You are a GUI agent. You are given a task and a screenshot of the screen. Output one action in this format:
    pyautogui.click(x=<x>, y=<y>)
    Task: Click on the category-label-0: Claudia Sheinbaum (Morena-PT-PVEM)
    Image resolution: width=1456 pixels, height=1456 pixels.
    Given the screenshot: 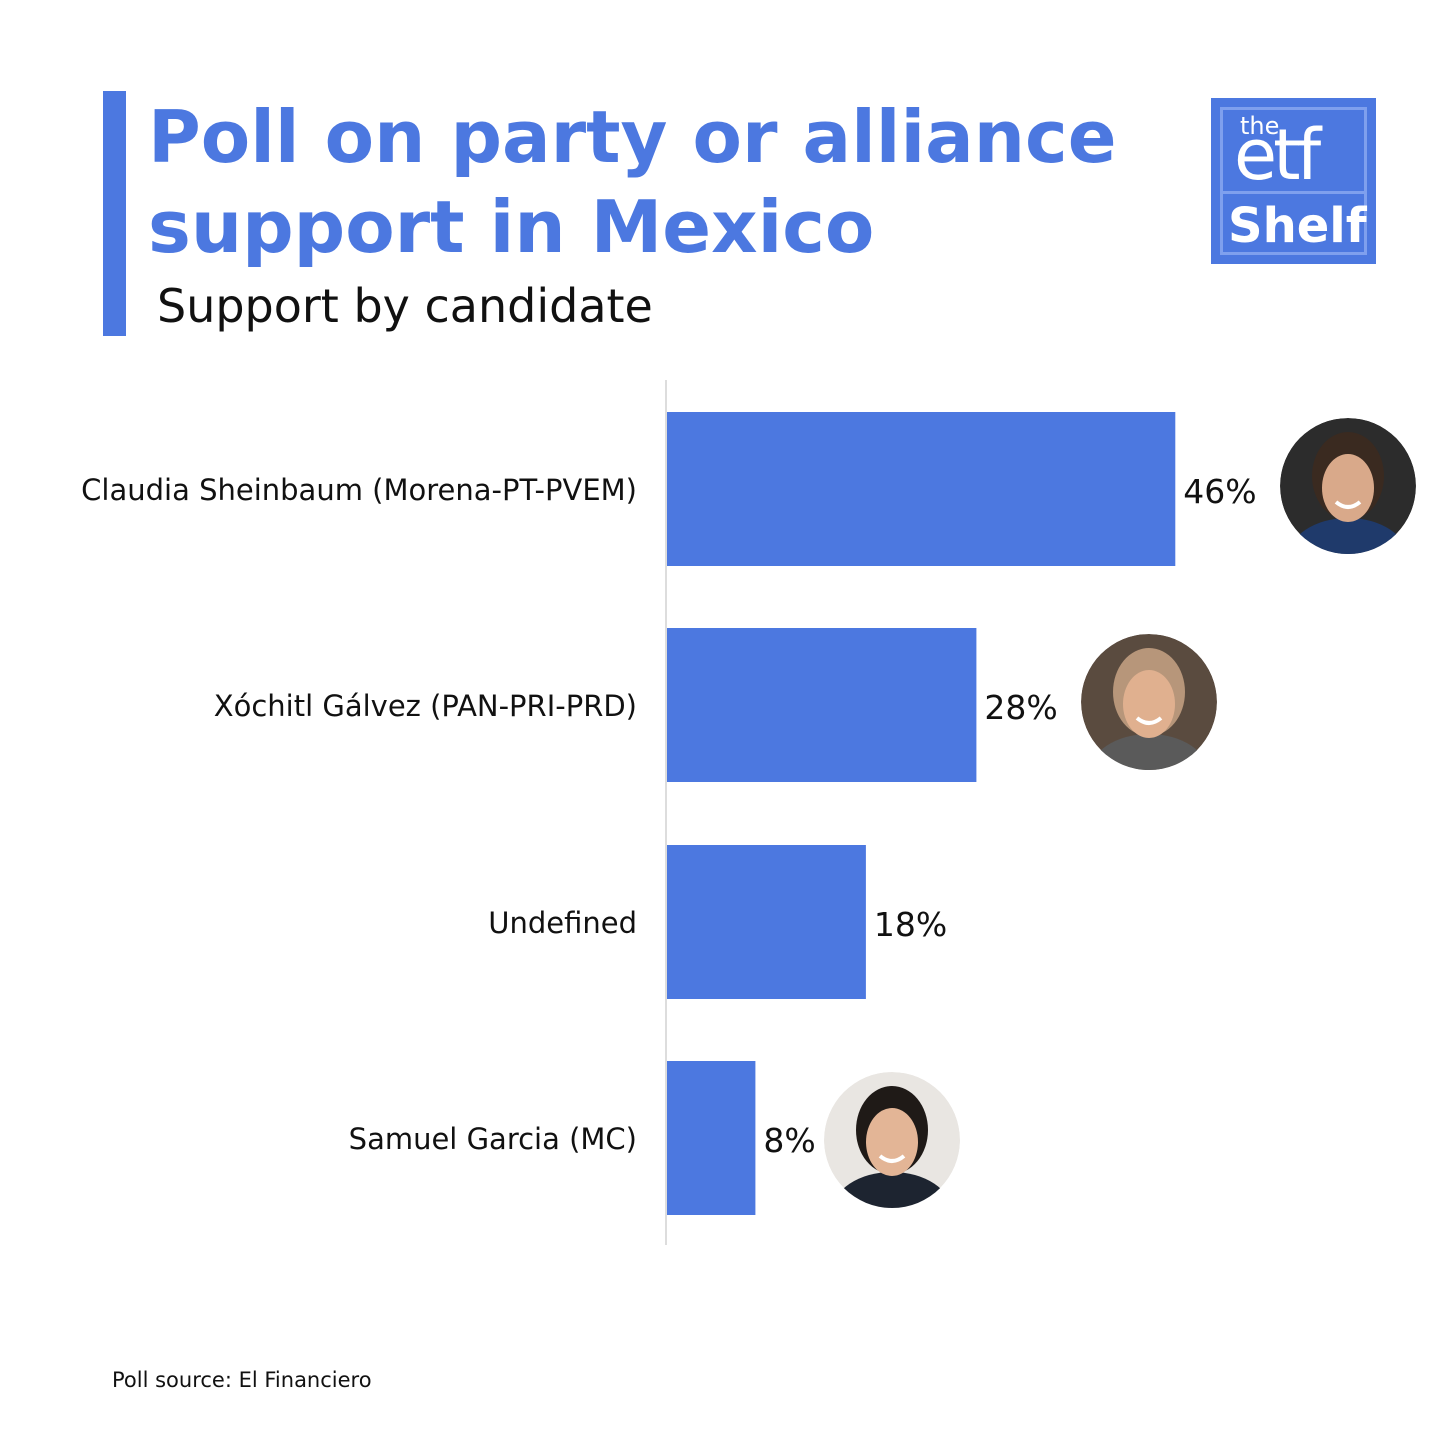 What is the action you would take?
    pyautogui.click(x=359, y=490)
    